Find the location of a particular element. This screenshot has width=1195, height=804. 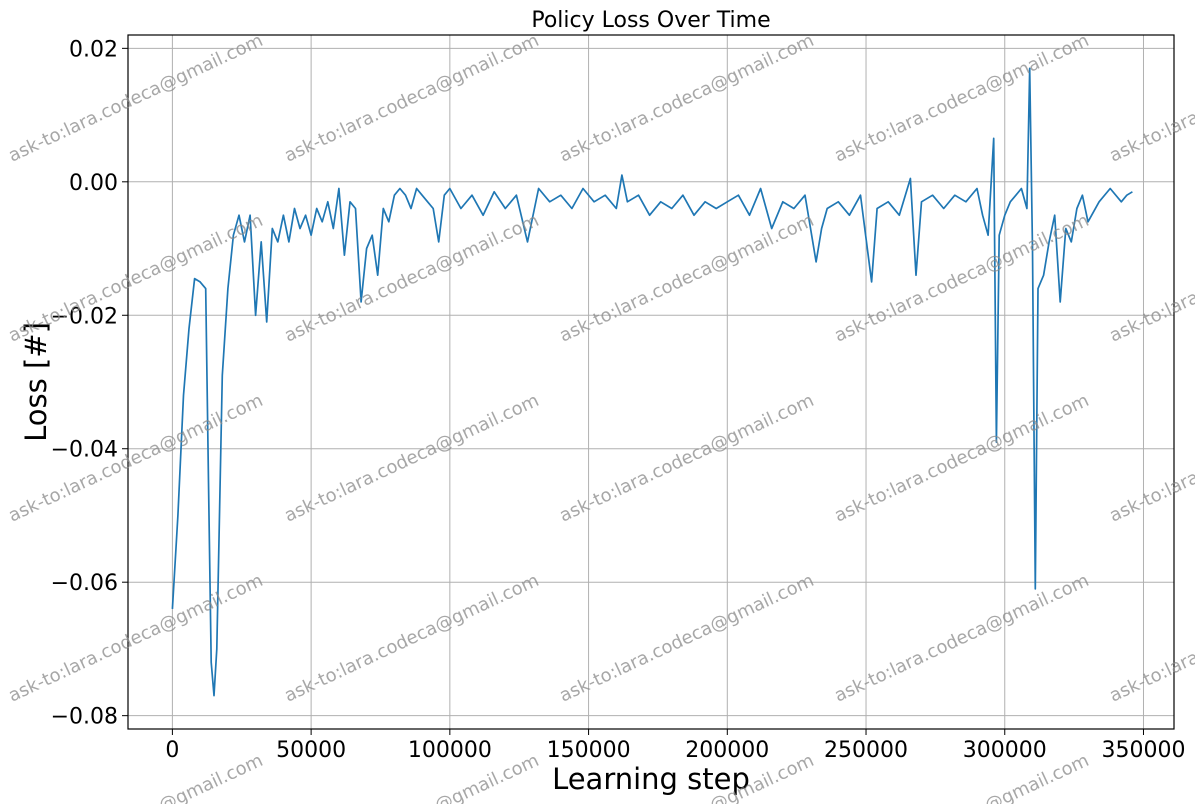

x-tick-label: 300000 is located at coordinates (1005, 750).